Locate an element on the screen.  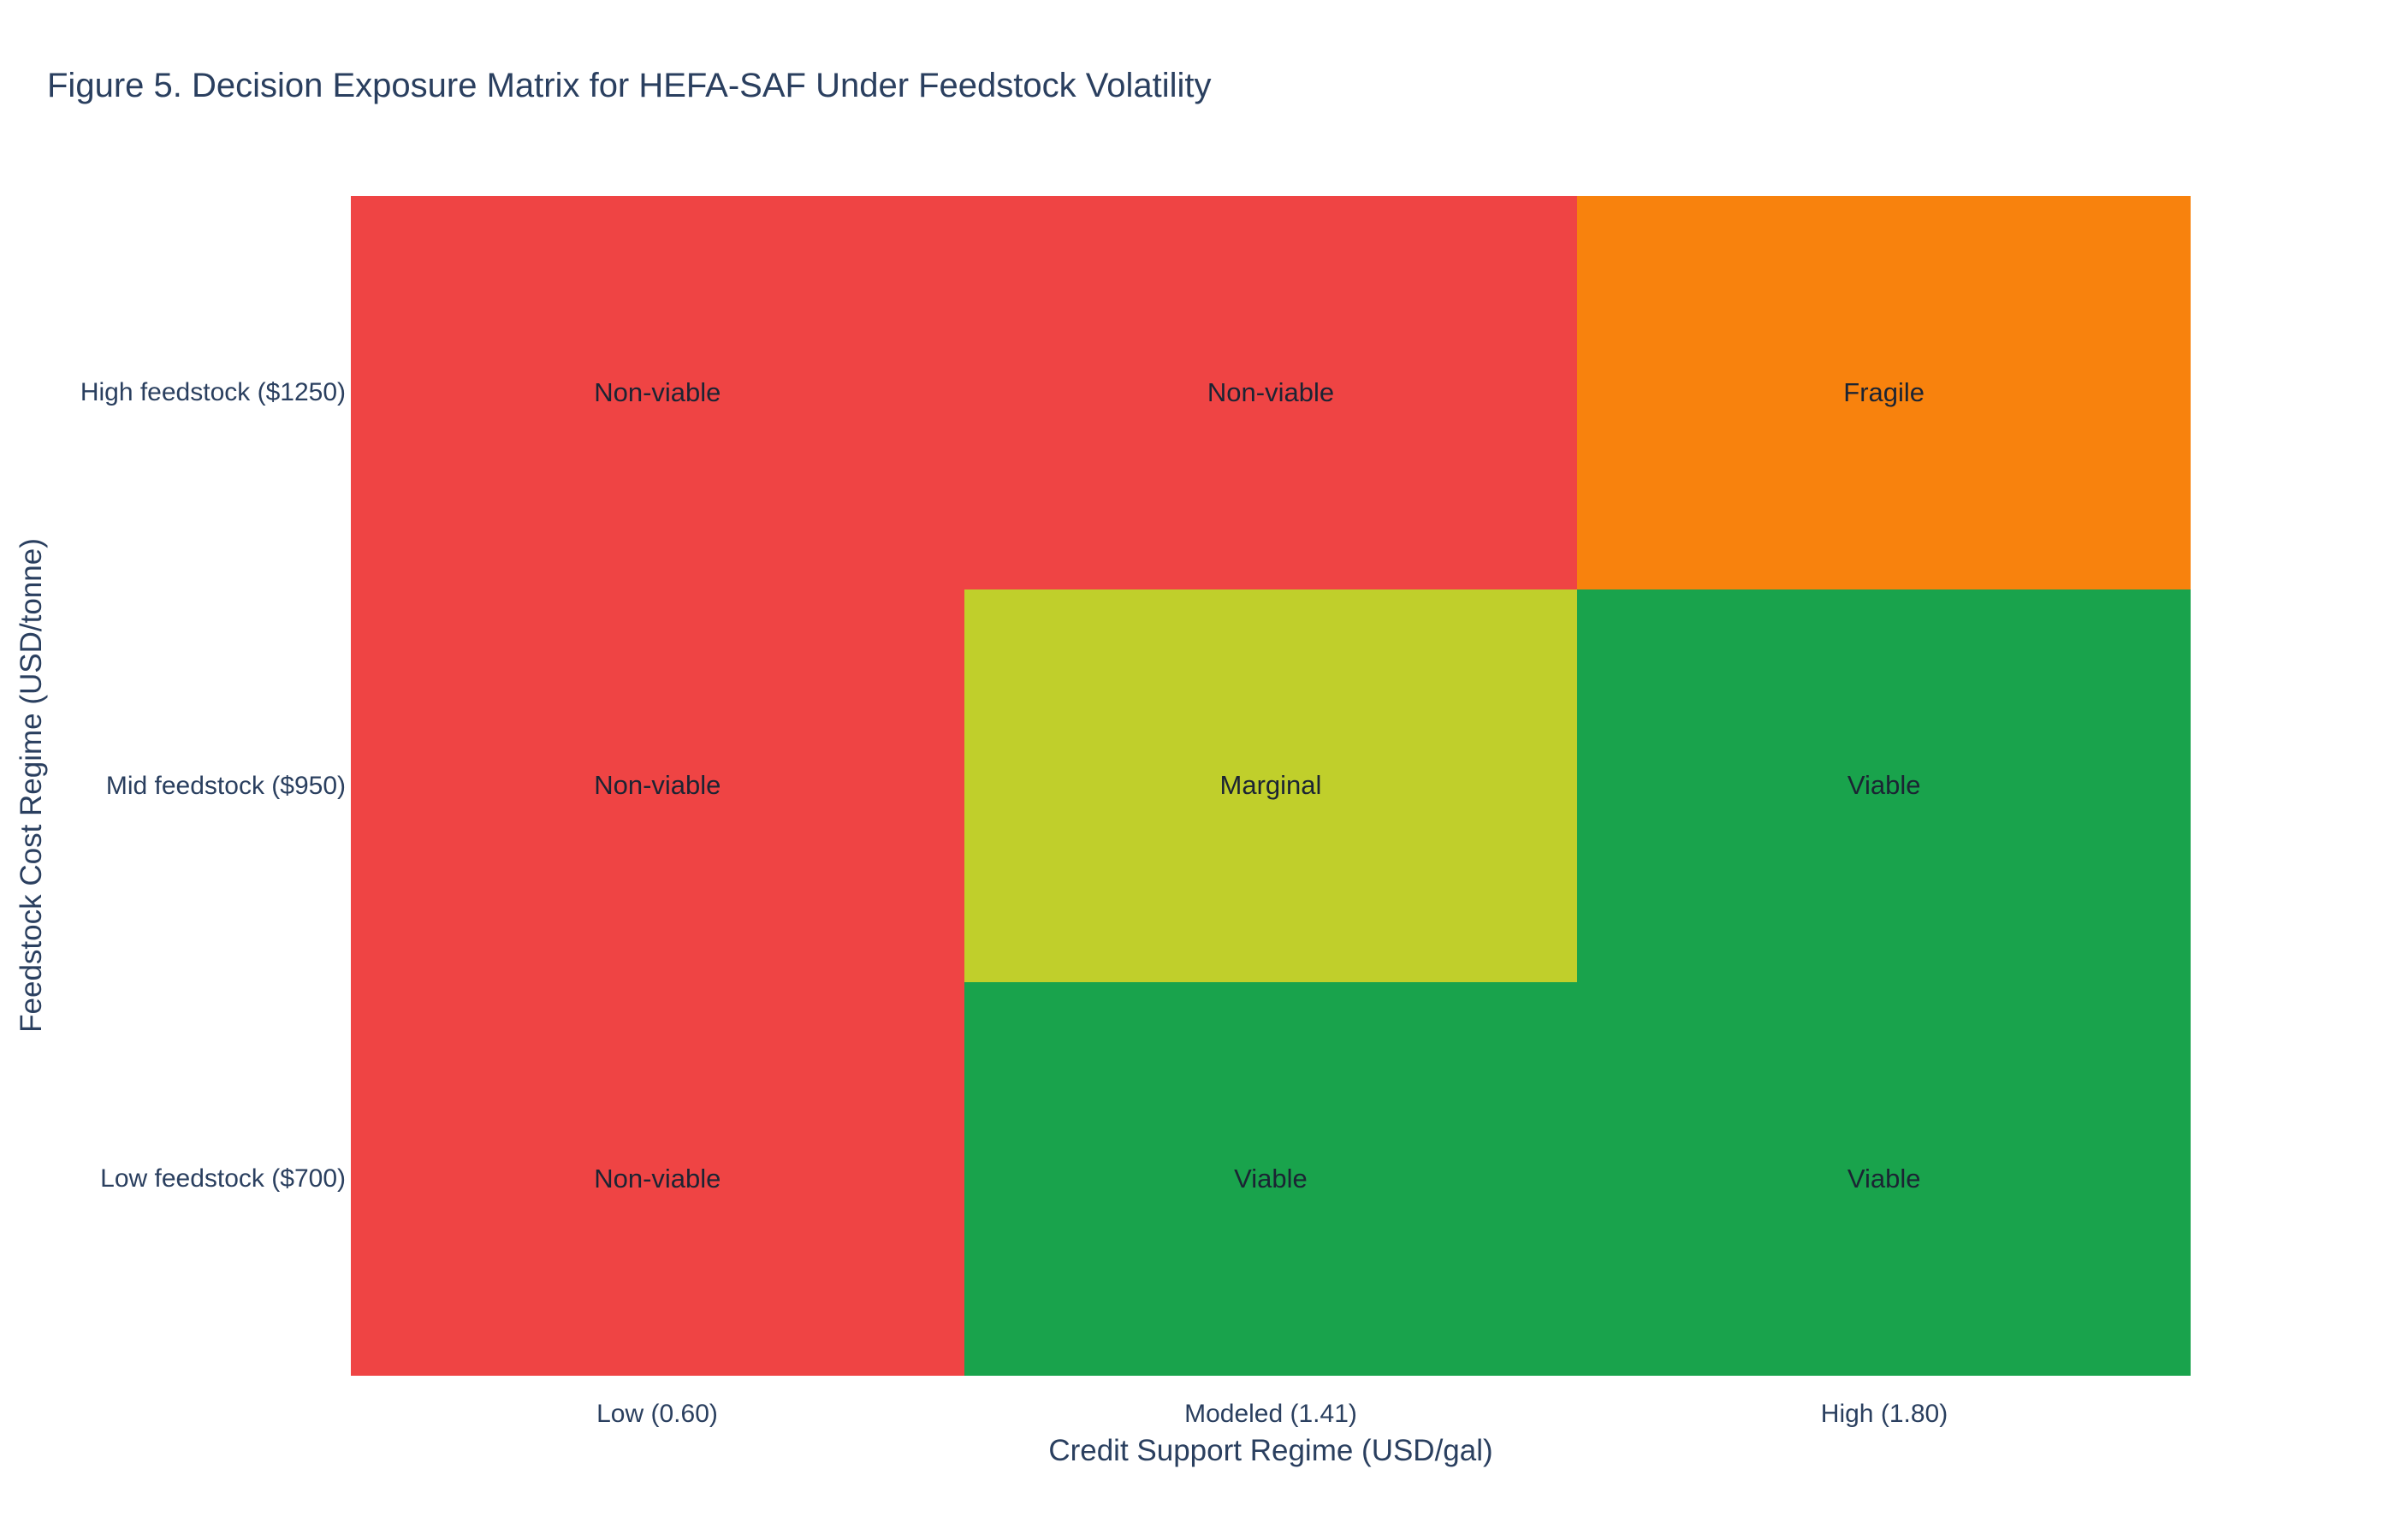
cell-label: Marginal is located at coordinates (1270, 785).